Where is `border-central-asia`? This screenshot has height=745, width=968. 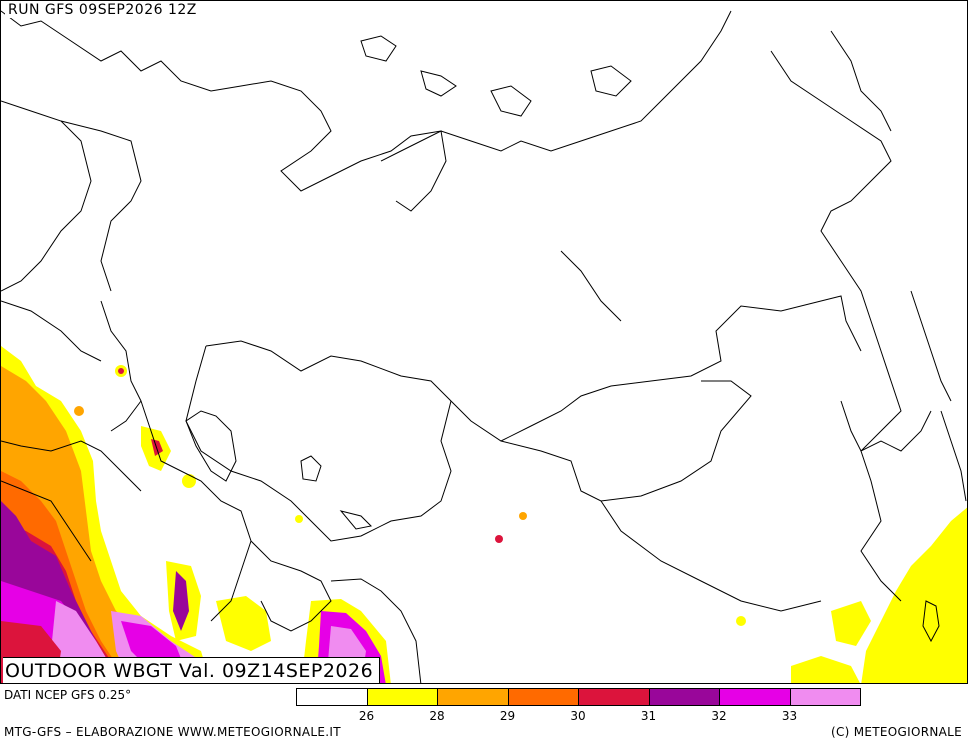 border-central-asia is located at coordinates (318, 443).